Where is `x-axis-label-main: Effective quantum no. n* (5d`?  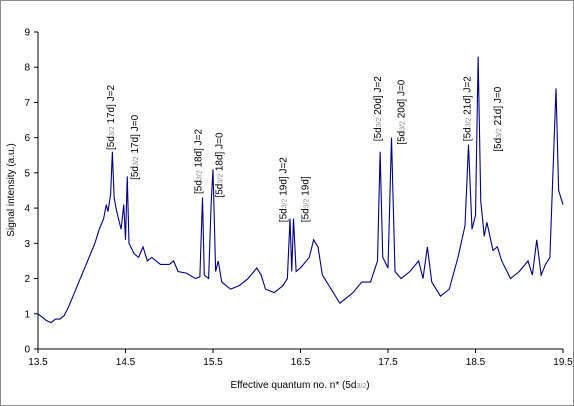
x-axis-label-main: Effective quantum no. n* (5d is located at coordinates (293, 385).